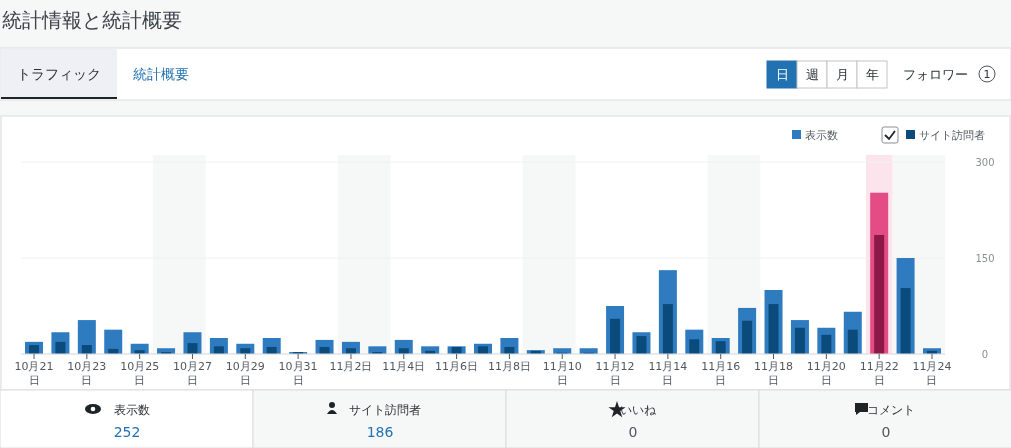 The height and width of the screenshot is (448, 1011). Describe the element at coordinates (127, 432) in the screenshot. I see `text: 252` at that location.